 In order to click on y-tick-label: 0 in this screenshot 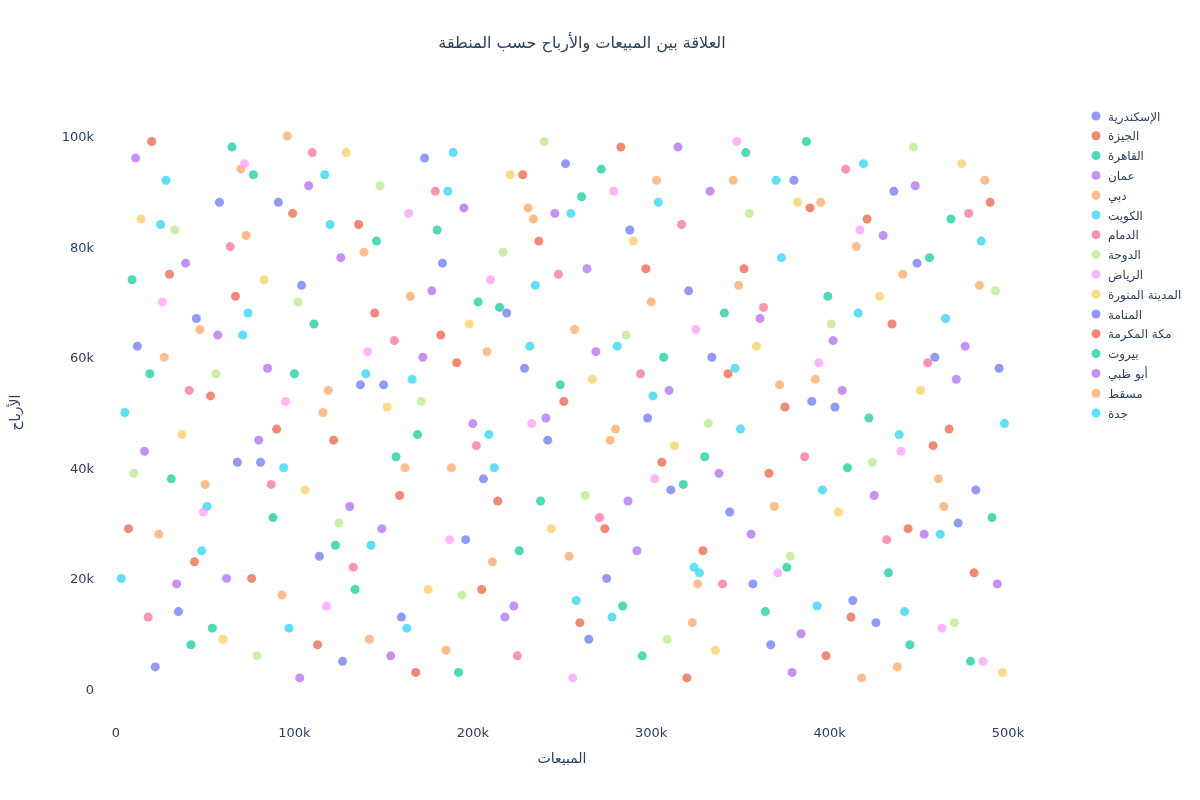, I will do `click(89, 689)`.